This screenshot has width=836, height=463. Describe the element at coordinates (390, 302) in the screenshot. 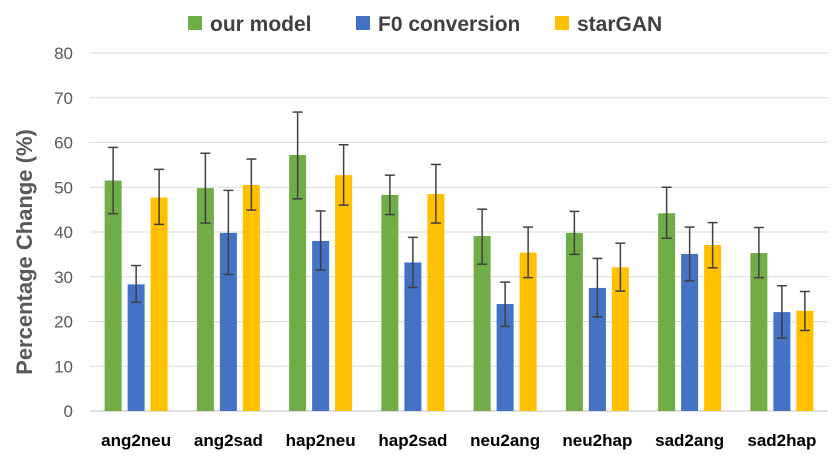

I see `bar-our-model-hap2sad` at that location.